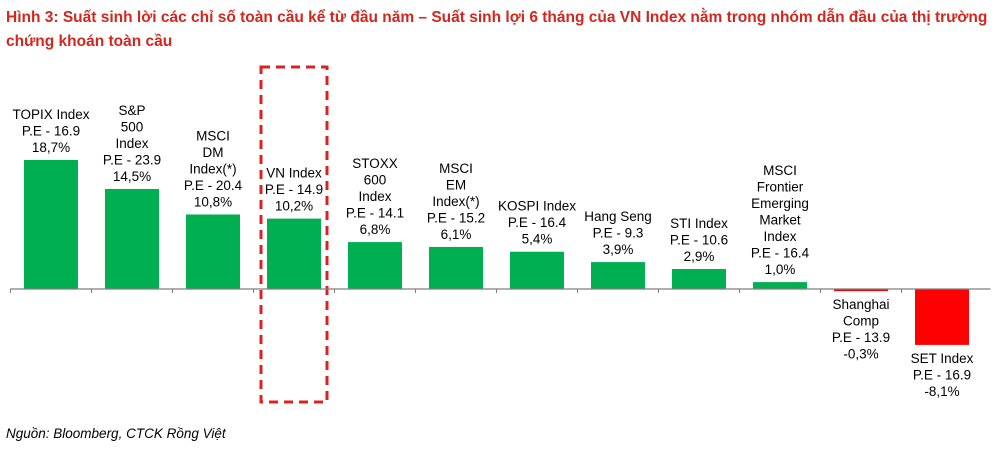 This screenshot has width=1000, height=461. I want to click on label-line: 1,0%, so click(780, 269).